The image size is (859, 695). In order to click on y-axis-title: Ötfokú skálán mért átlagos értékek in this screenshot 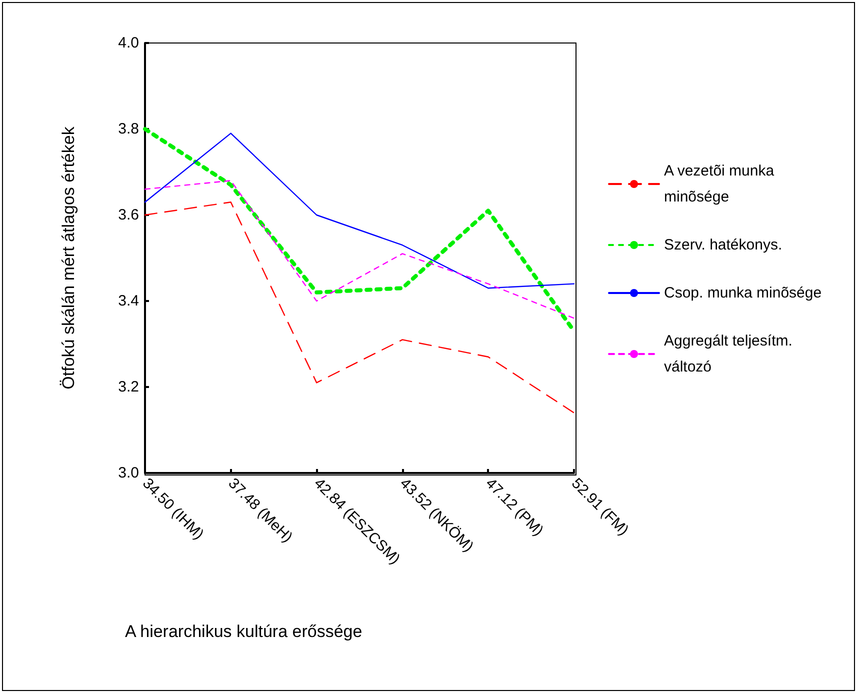, I will do `click(68, 258)`.